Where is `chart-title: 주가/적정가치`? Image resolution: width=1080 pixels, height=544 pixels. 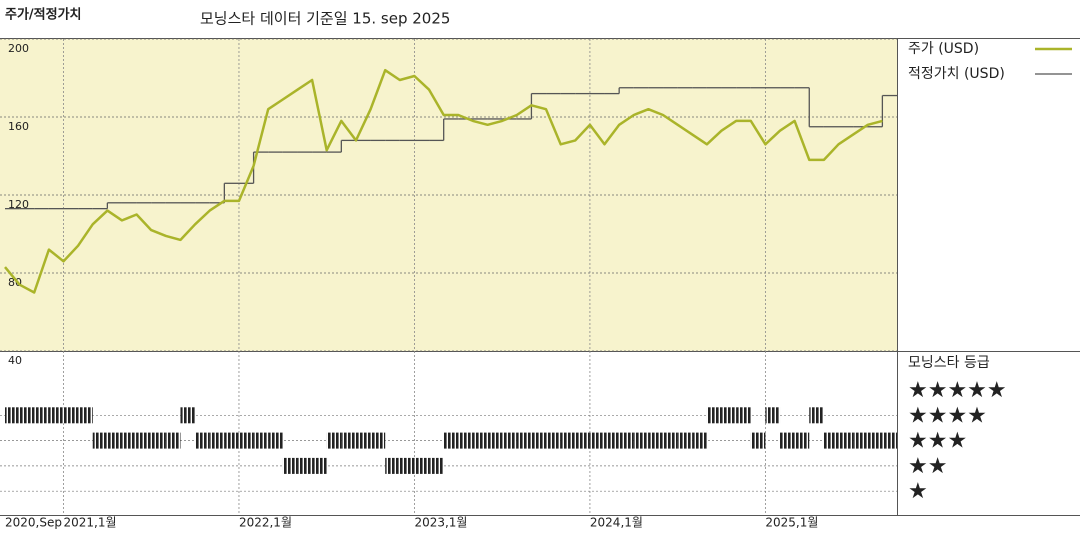 chart-title: 주가/적정가치 is located at coordinates (43, 15).